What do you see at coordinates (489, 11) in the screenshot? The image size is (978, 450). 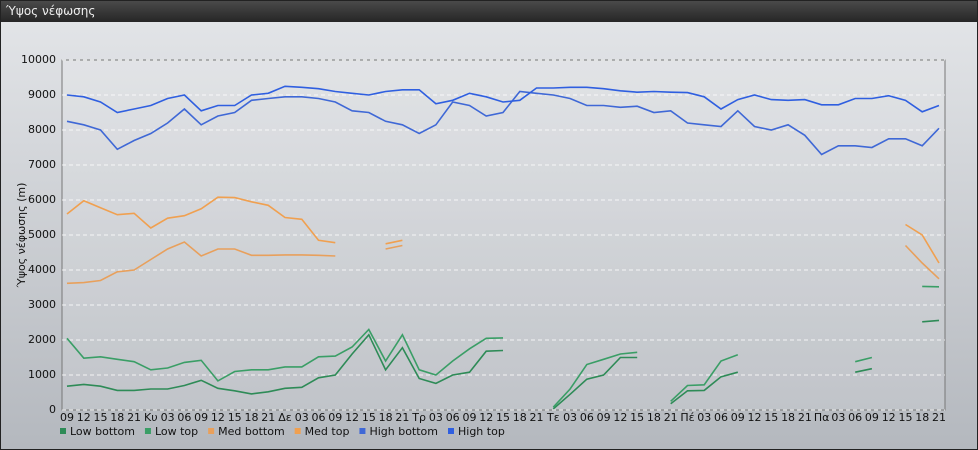 I see `title-bar: Ύψος νέφωσης` at bounding box center [489, 11].